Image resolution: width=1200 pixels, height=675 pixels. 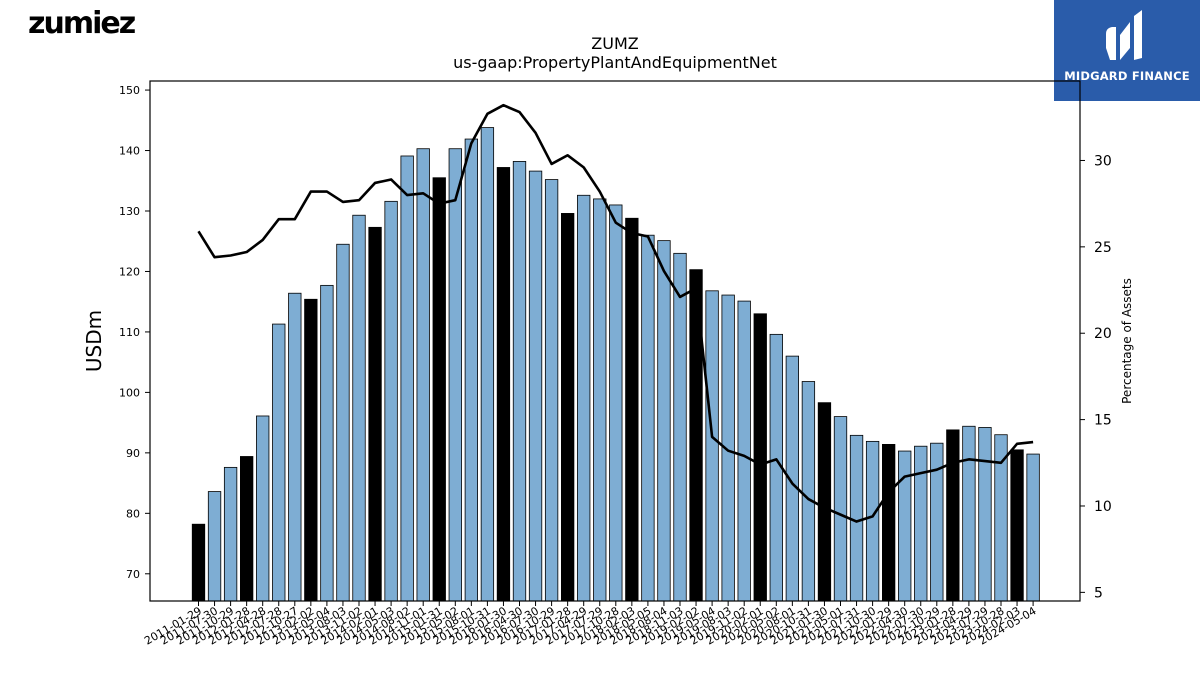 What do you see at coordinates (82, 23) in the screenshot?
I see `brand-logo: zumiez` at bounding box center [82, 23].